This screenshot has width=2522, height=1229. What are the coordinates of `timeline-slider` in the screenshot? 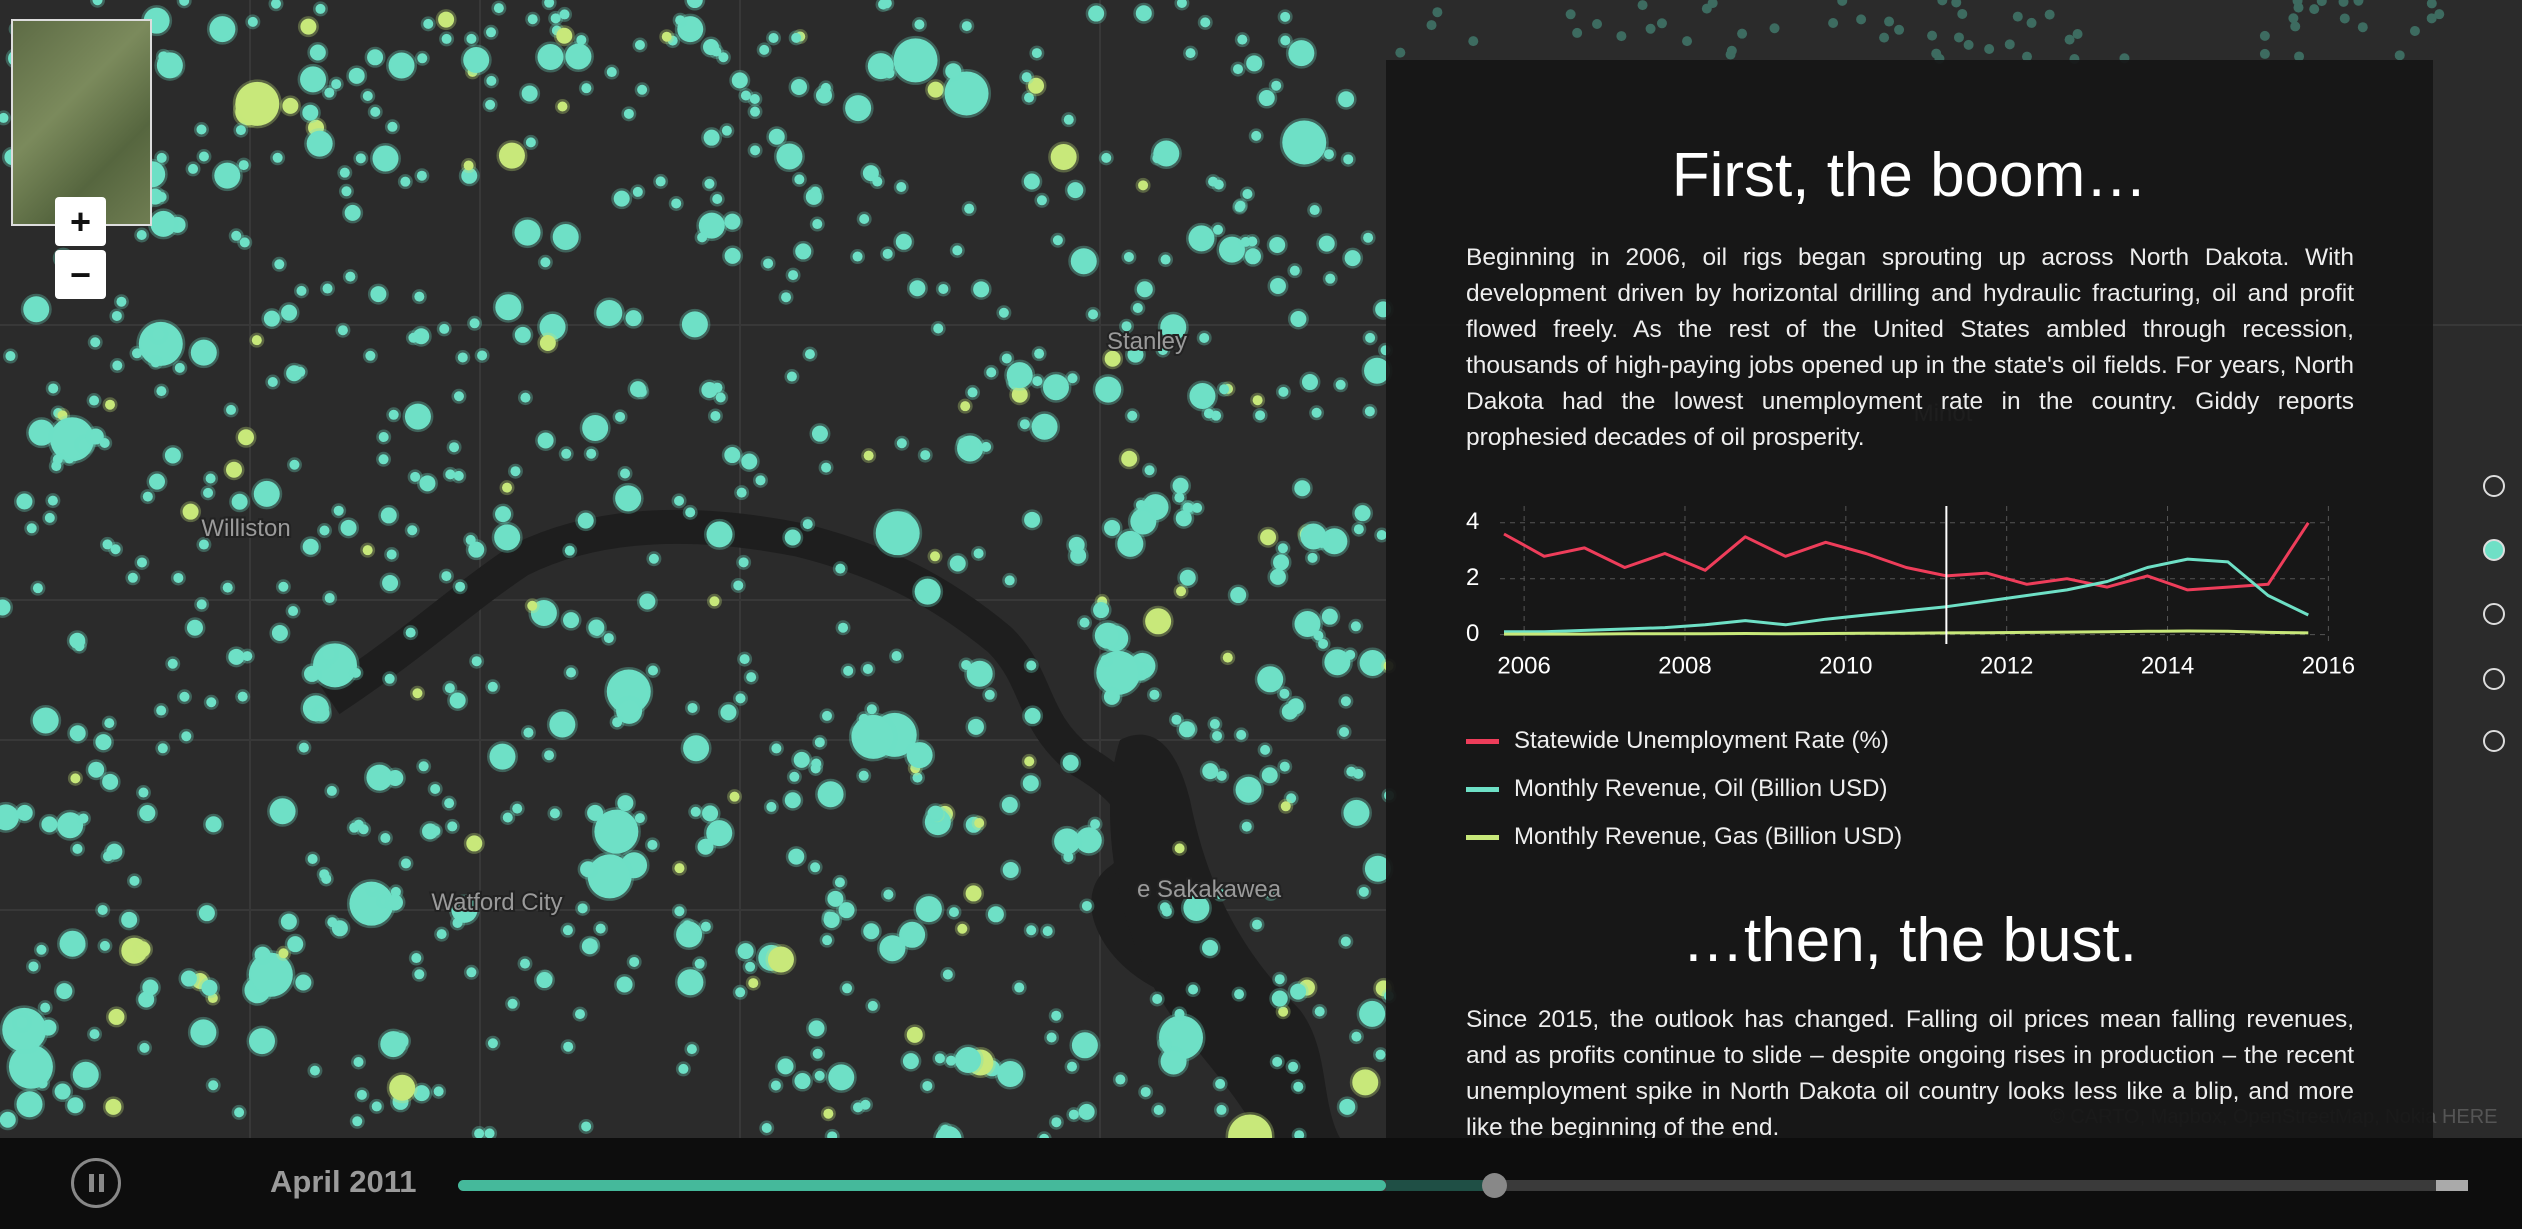 It's located at (1463, 1185).